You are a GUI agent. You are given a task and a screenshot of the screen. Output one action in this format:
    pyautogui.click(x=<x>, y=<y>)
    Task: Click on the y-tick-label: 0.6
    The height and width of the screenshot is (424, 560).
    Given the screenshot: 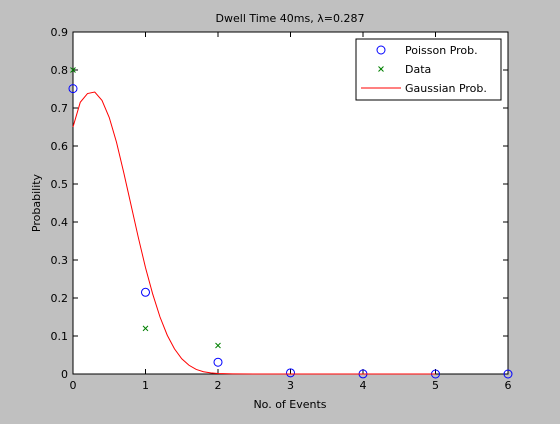 What is the action you would take?
    pyautogui.click(x=60, y=146)
    